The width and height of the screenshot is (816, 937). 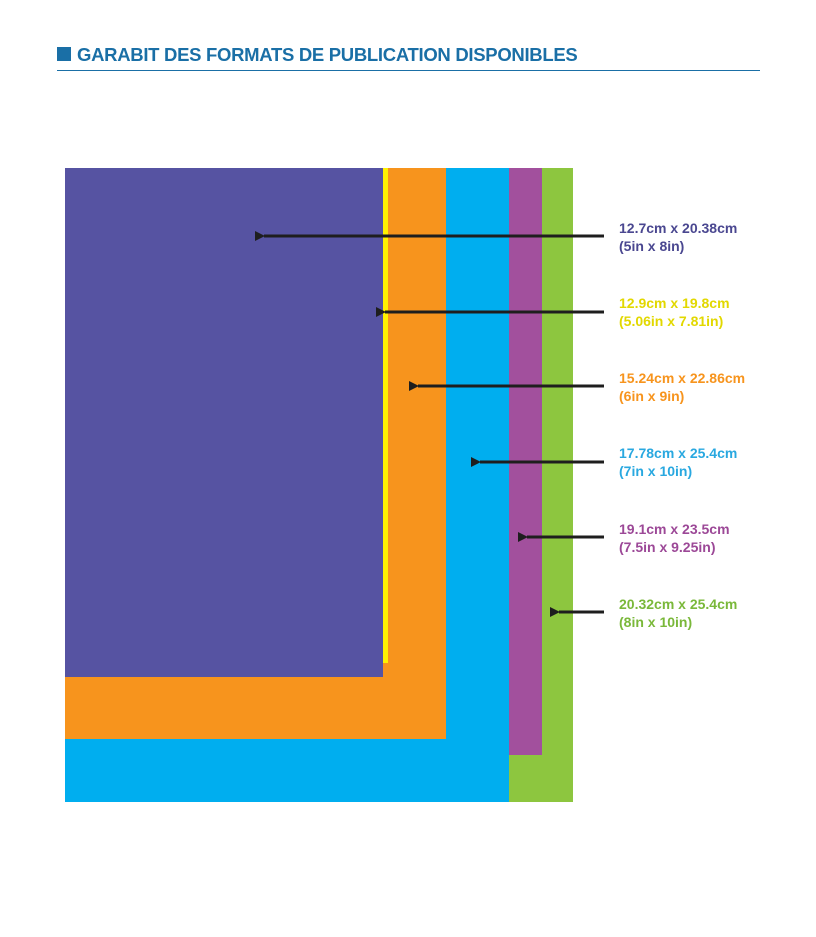 I want to click on format-label-12-9x19-8: 12.9cm x 19.8cm (5.06in x 7.81in), so click(x=674, y=312).